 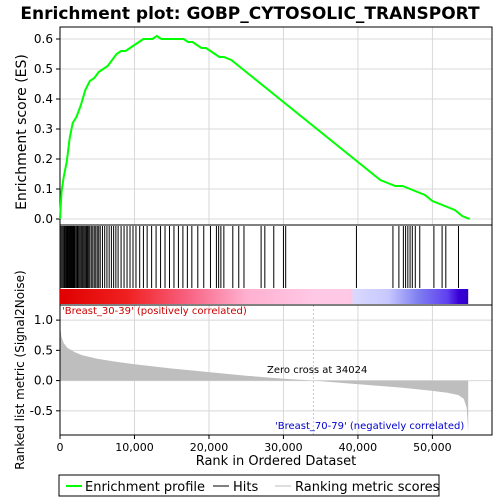 What do you see at coordinates (134, 447) in the screenshot?
I see `metric-x-tick-label: 10,000` at bounding box center [134, 447].